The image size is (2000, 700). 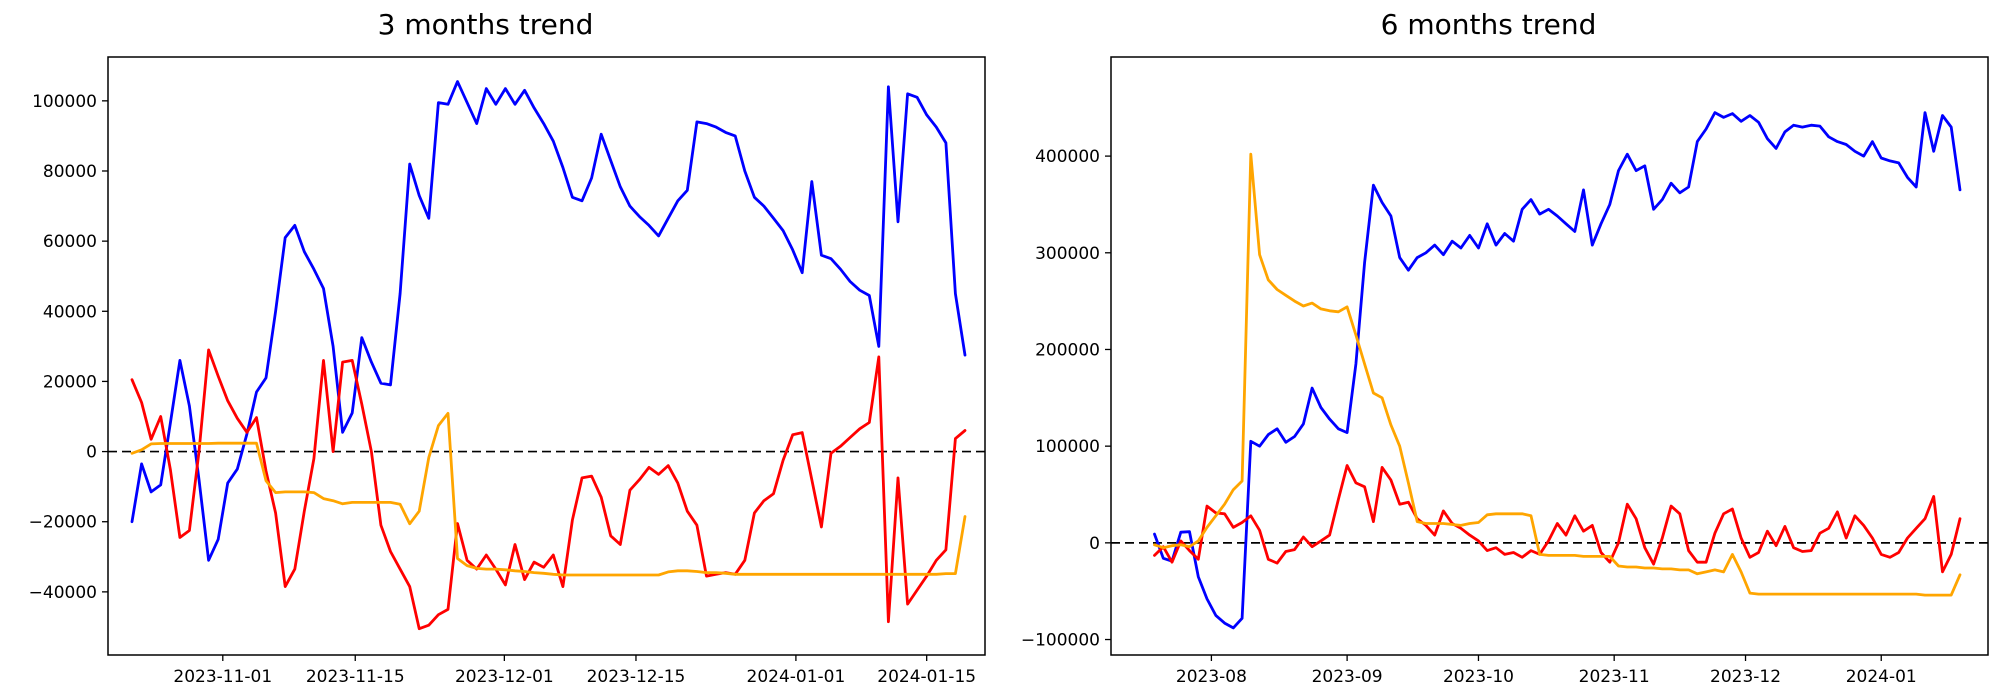 I want to click on chart-title: 6 months trend, so click(x=1488, y=24).